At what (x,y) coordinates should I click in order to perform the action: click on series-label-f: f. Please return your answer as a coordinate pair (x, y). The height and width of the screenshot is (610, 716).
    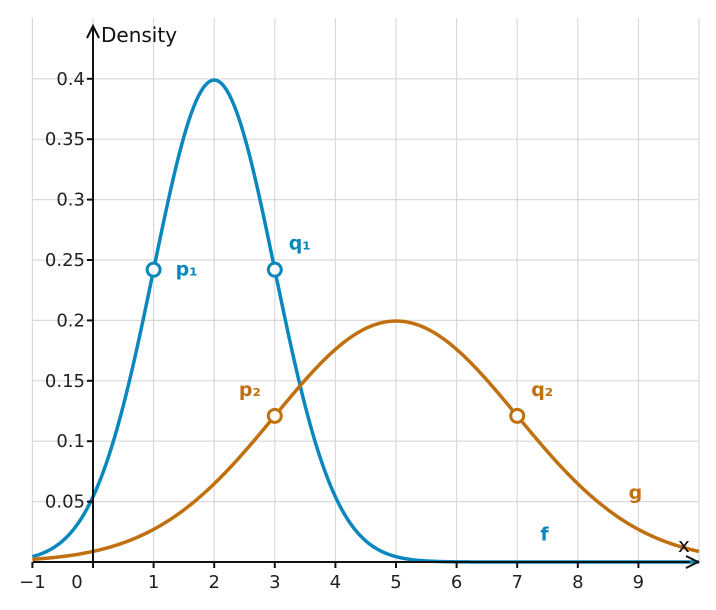
    Looking at the image, I should click on (544, 534).